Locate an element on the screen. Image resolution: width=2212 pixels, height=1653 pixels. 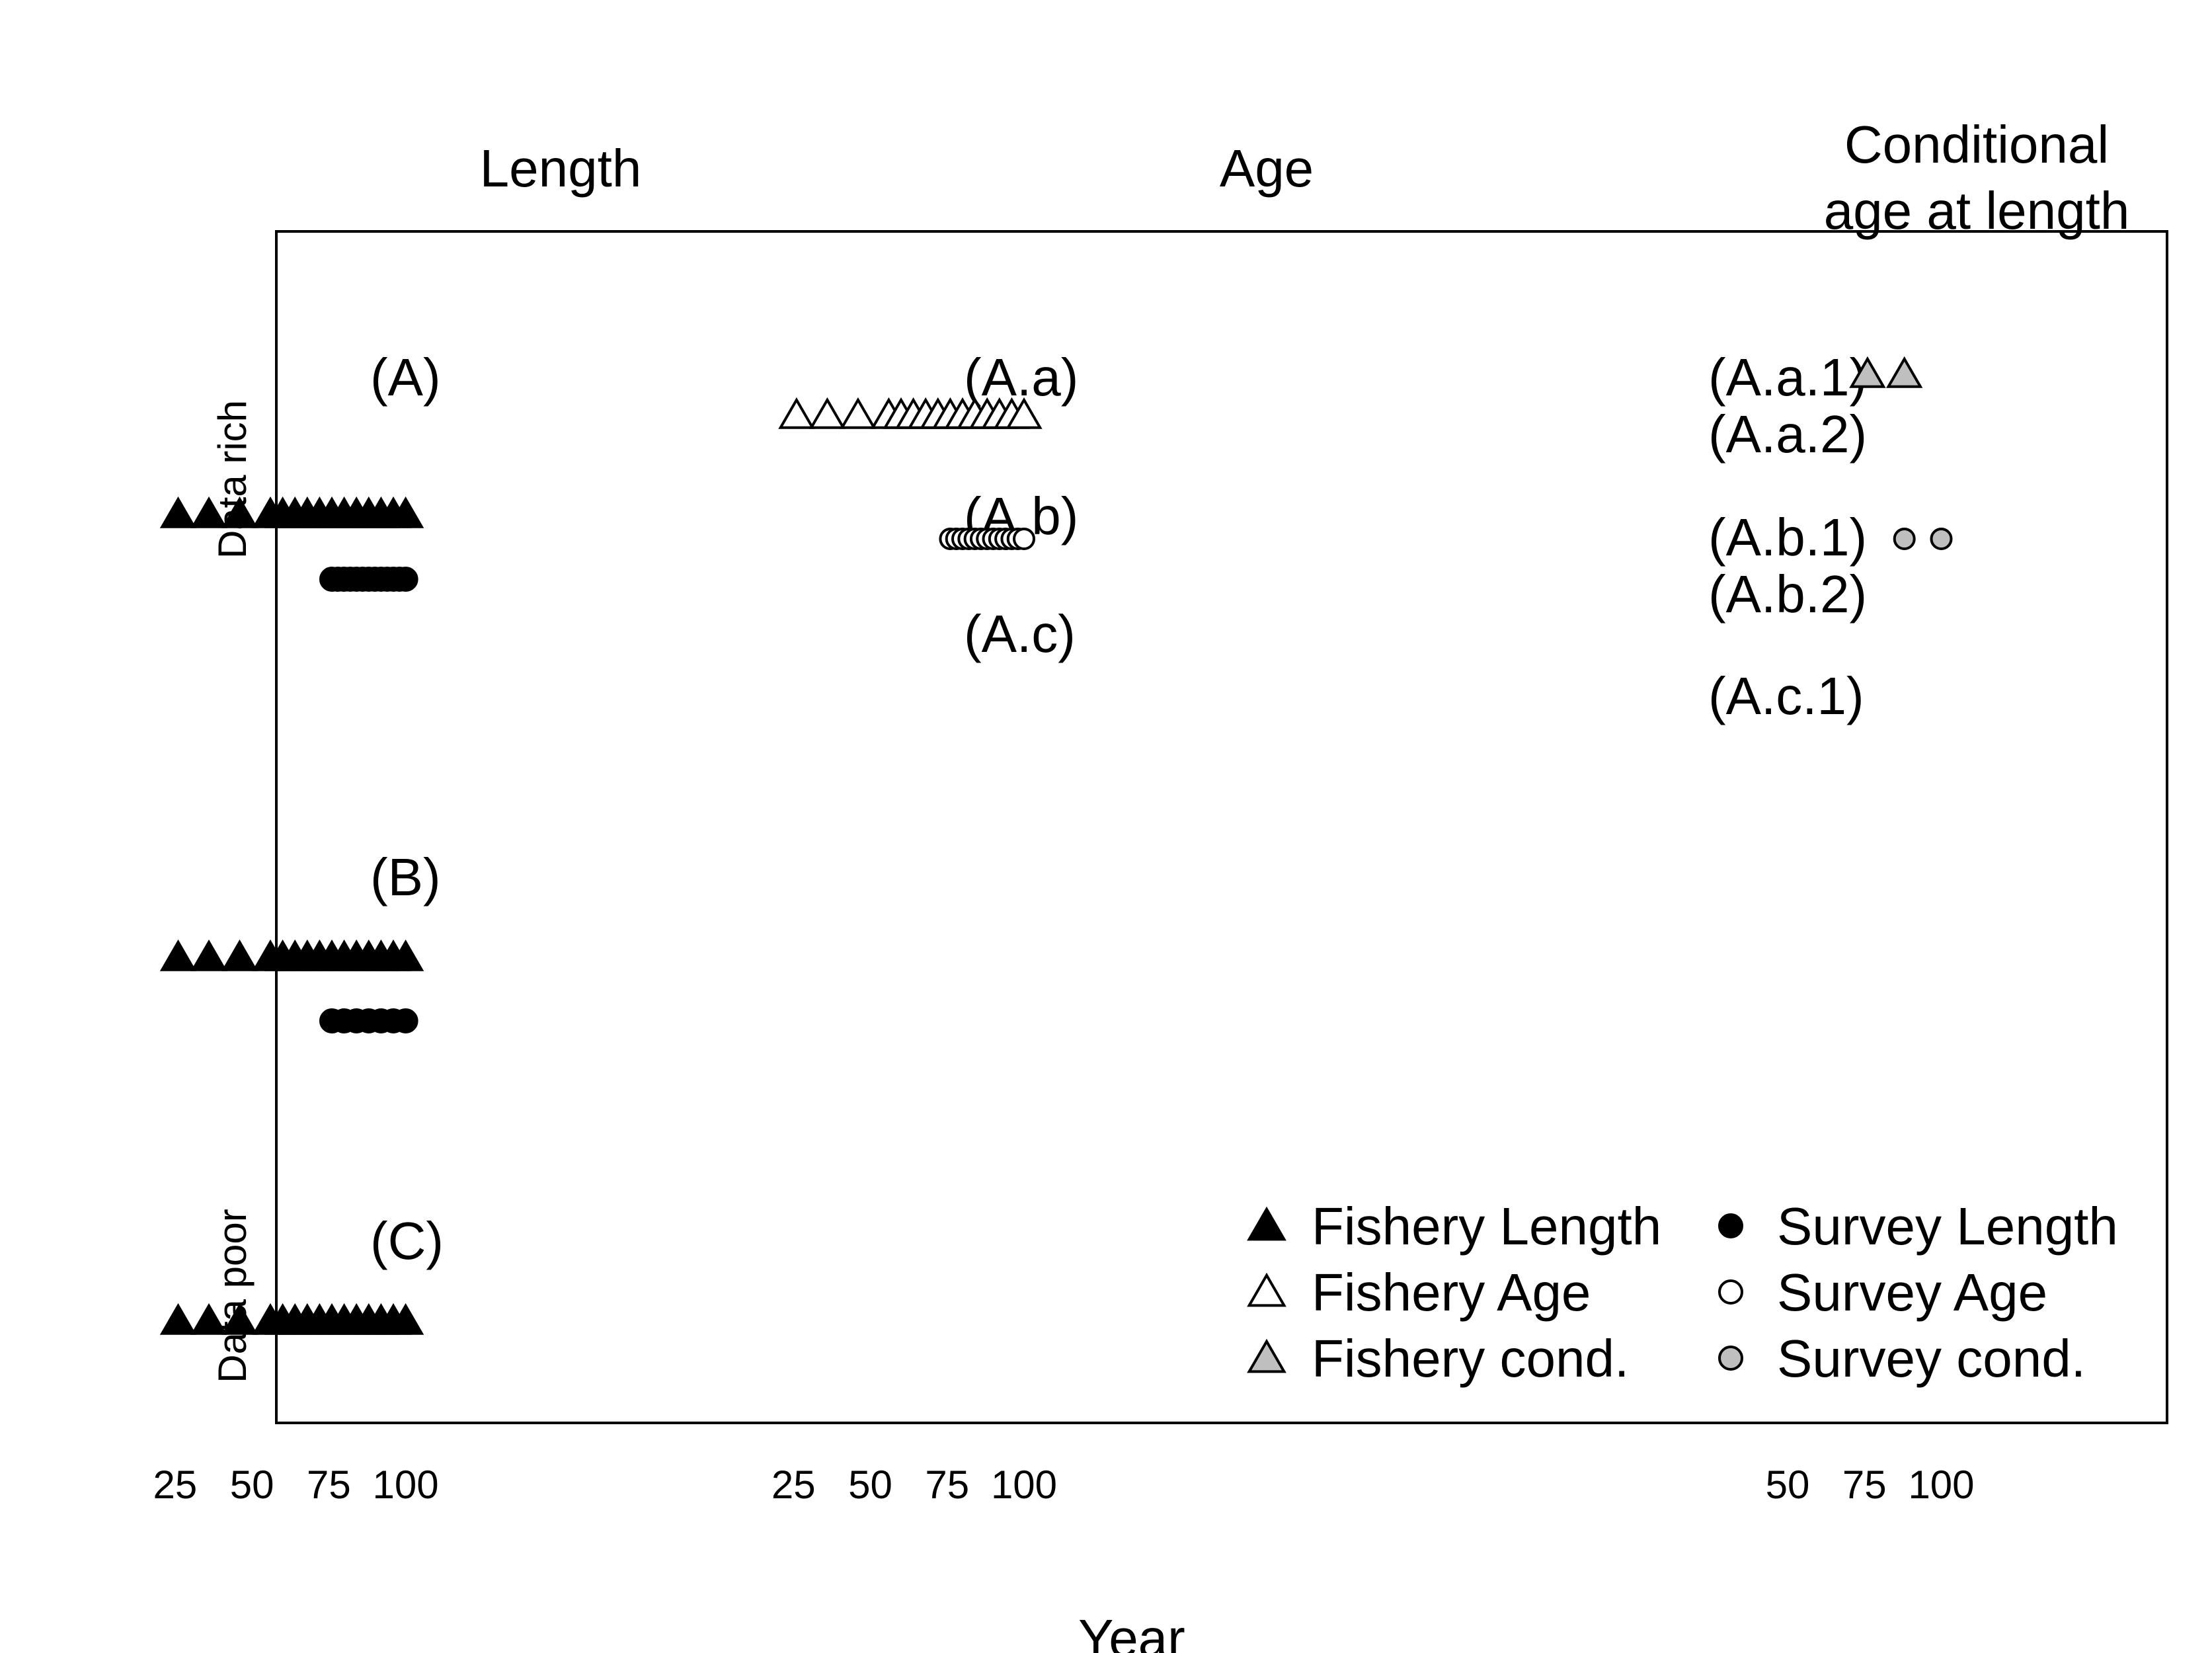
scenario-label: (A.a.2) is located at coordinates (1787, 434).